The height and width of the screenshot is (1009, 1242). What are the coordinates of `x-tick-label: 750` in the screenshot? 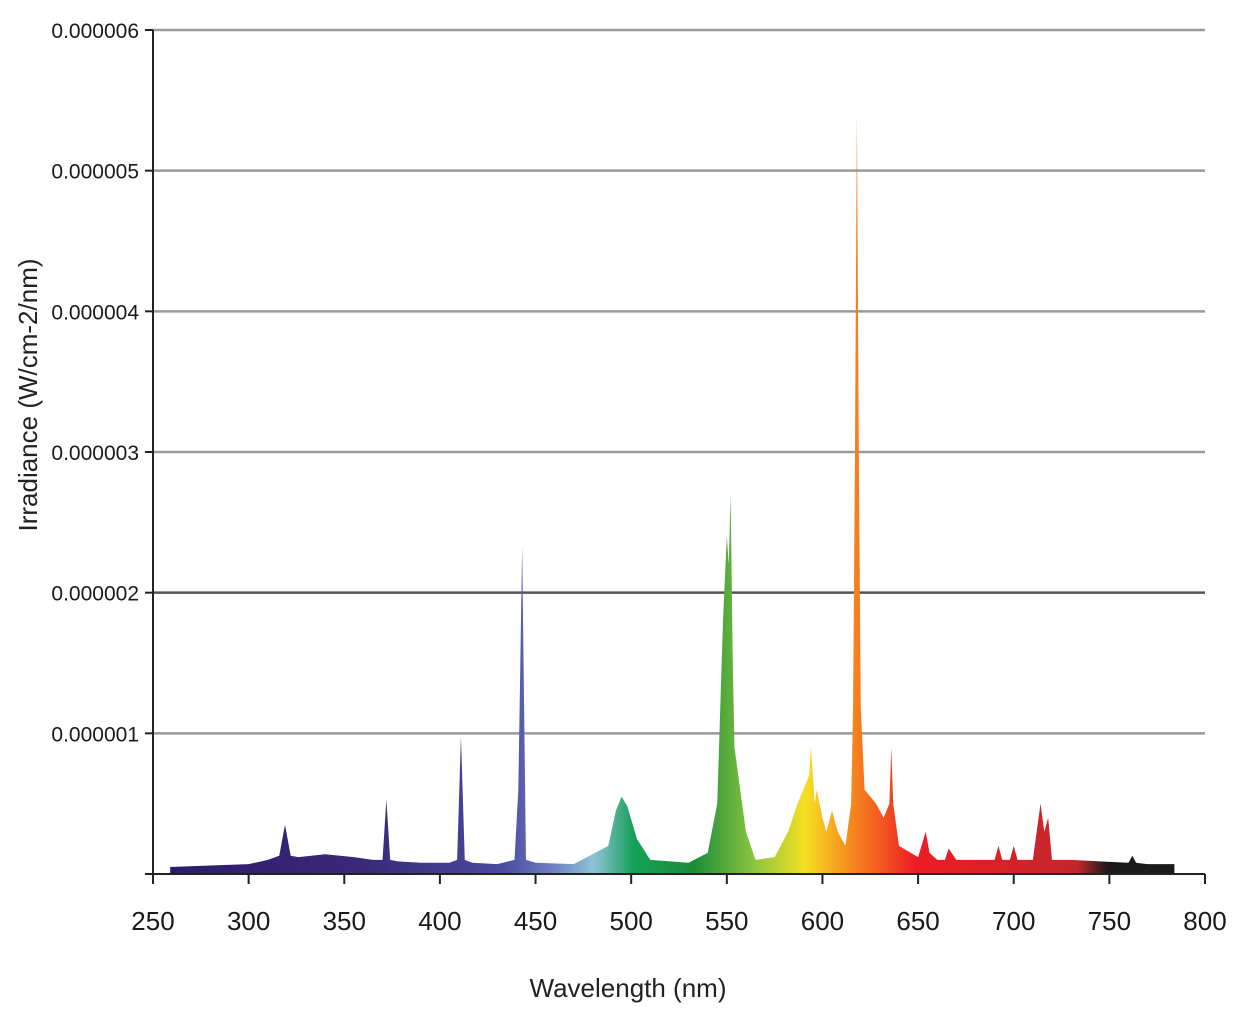 It's located at (1109, 921).